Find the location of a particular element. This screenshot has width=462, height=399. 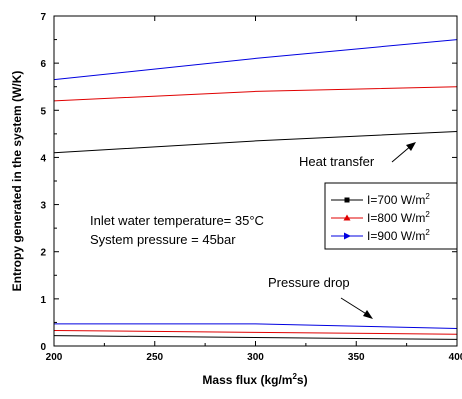

legend-label-1: I=800 W/m2 is located at coordinates (398, 217).